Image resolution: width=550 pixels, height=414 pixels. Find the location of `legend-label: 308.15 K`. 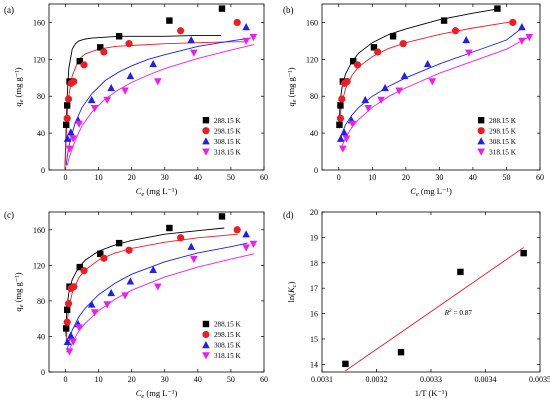

legend-label: 308.15 K is located at coordinates (228, 346).